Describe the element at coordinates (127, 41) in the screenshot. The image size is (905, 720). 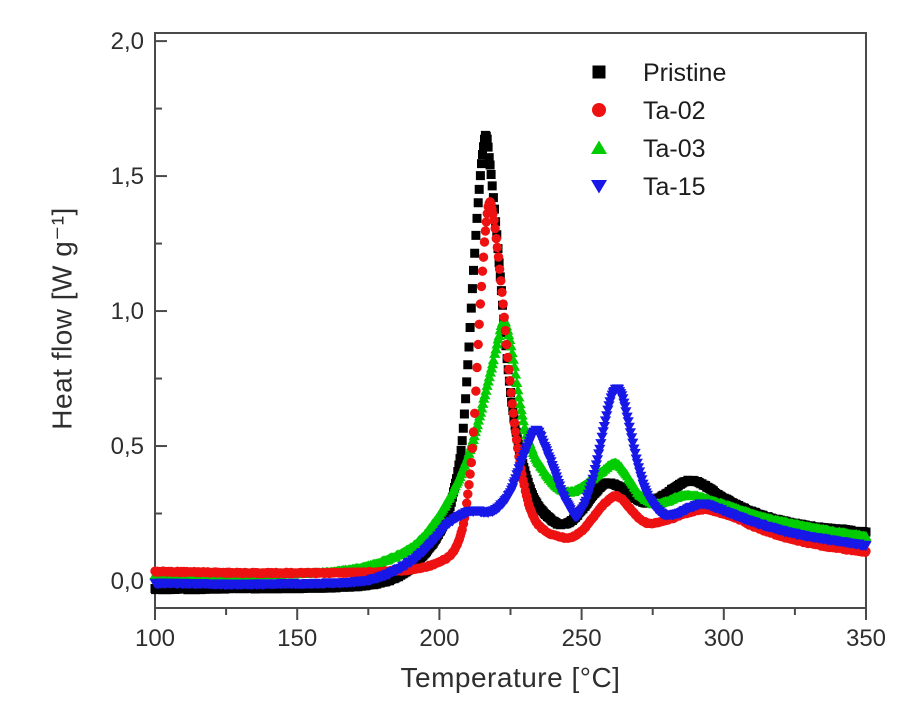
I see `y-tick-label: 2,0` at that location.